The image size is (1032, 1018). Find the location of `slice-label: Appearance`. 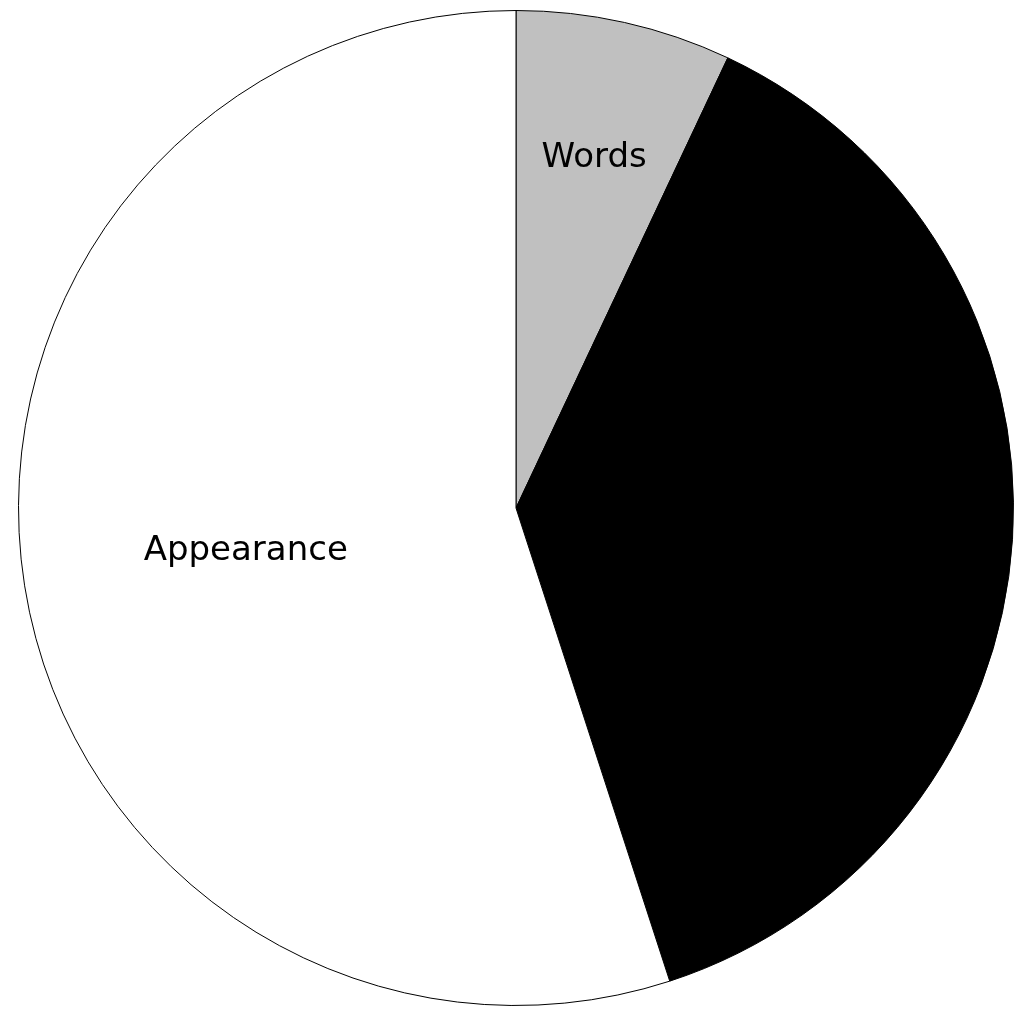

slice-label: Appearance is located at coordinates (245, 547).